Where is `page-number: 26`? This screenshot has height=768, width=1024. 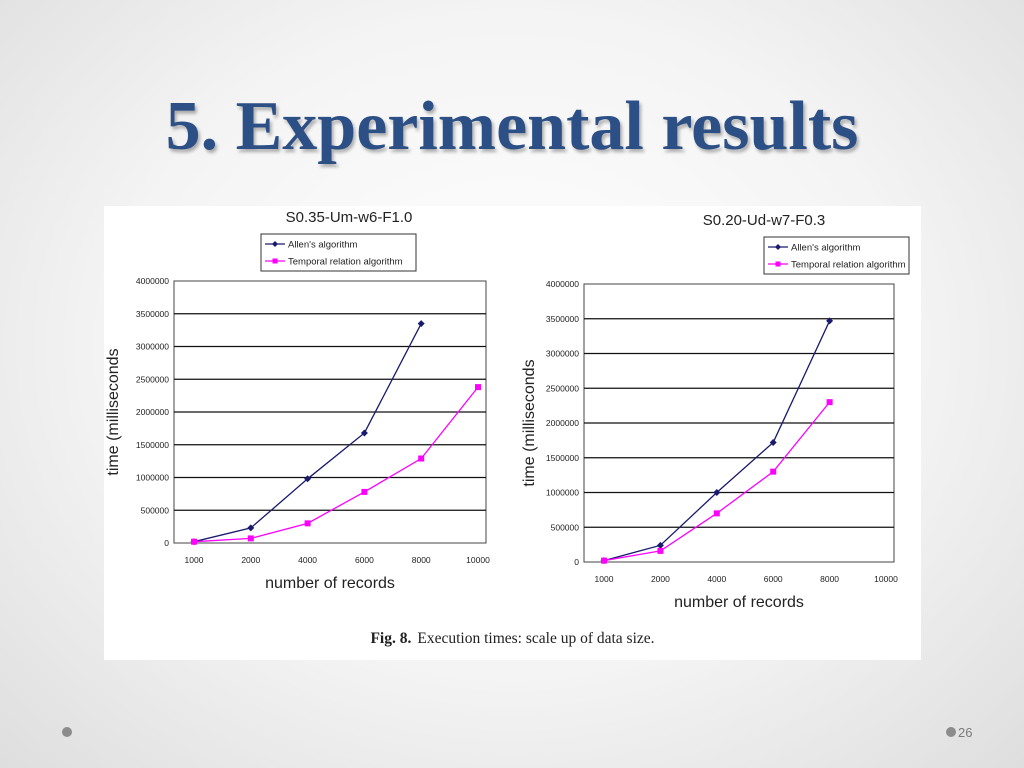
page-number: 26 is located at coordinates (965, 732).